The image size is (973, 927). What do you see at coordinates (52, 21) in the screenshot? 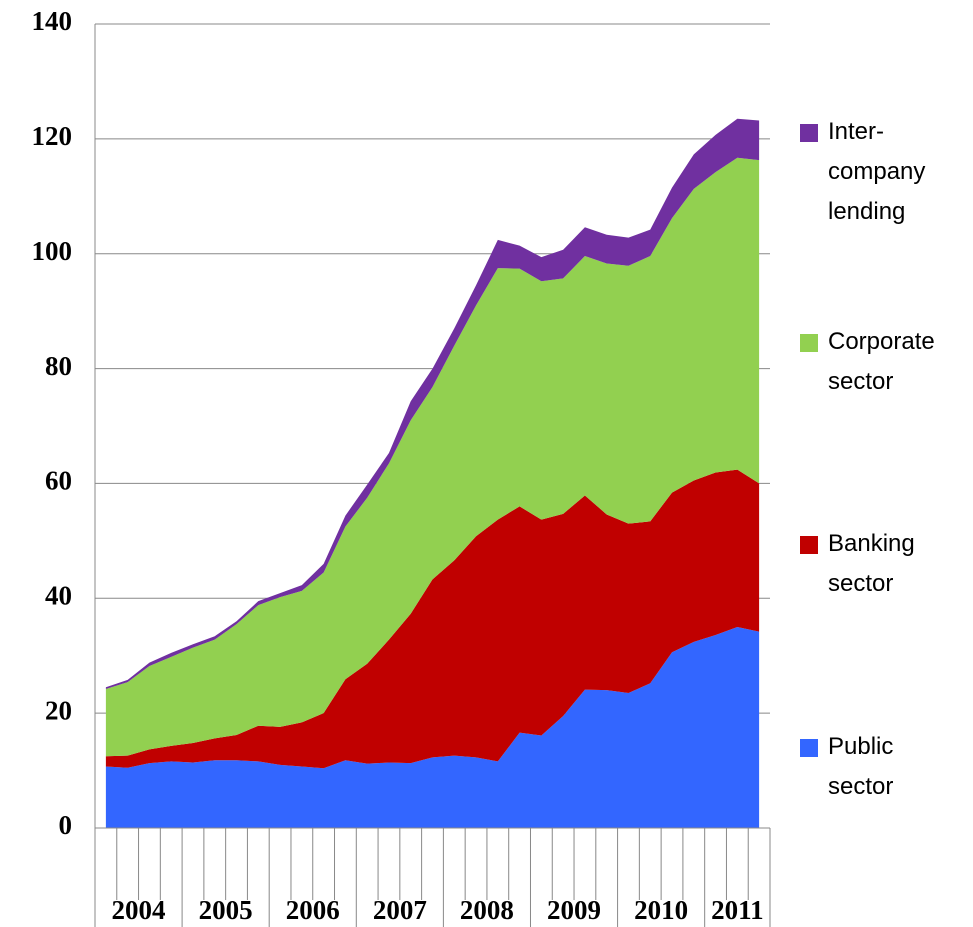
I see `y-tick-label: 140` at bounding box center [52, 21].